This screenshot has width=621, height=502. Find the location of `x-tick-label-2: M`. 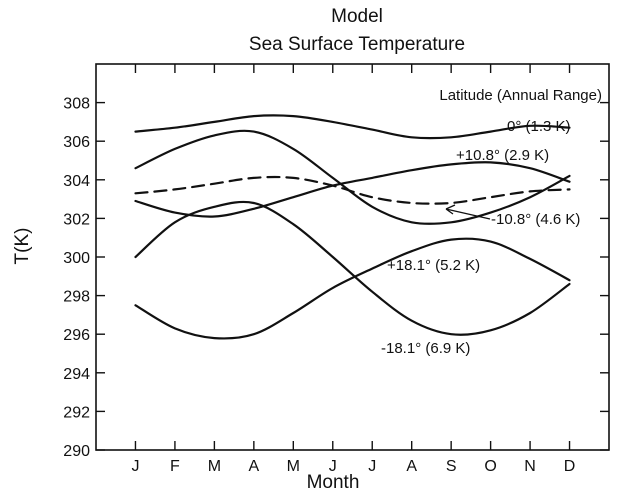

x-tick-label-2: M is located at coordinates (214, 466).